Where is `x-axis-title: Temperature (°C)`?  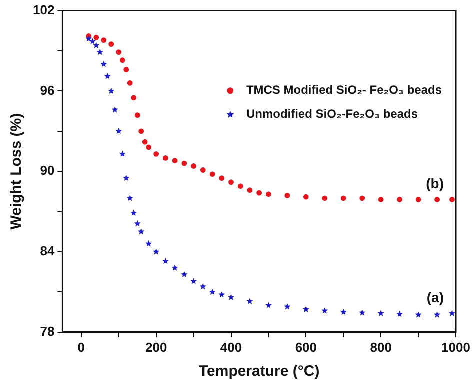
x-axis-title: Temperature (°C) is located at coordinates (259, 371).